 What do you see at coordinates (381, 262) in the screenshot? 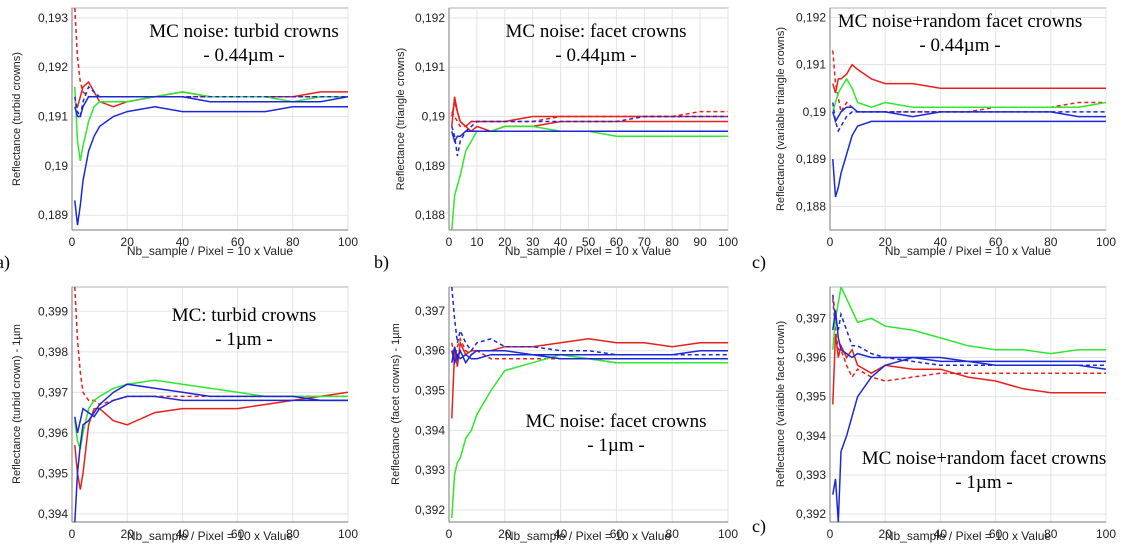
I see `panel-label: b)` at bounding box center [381, 262].